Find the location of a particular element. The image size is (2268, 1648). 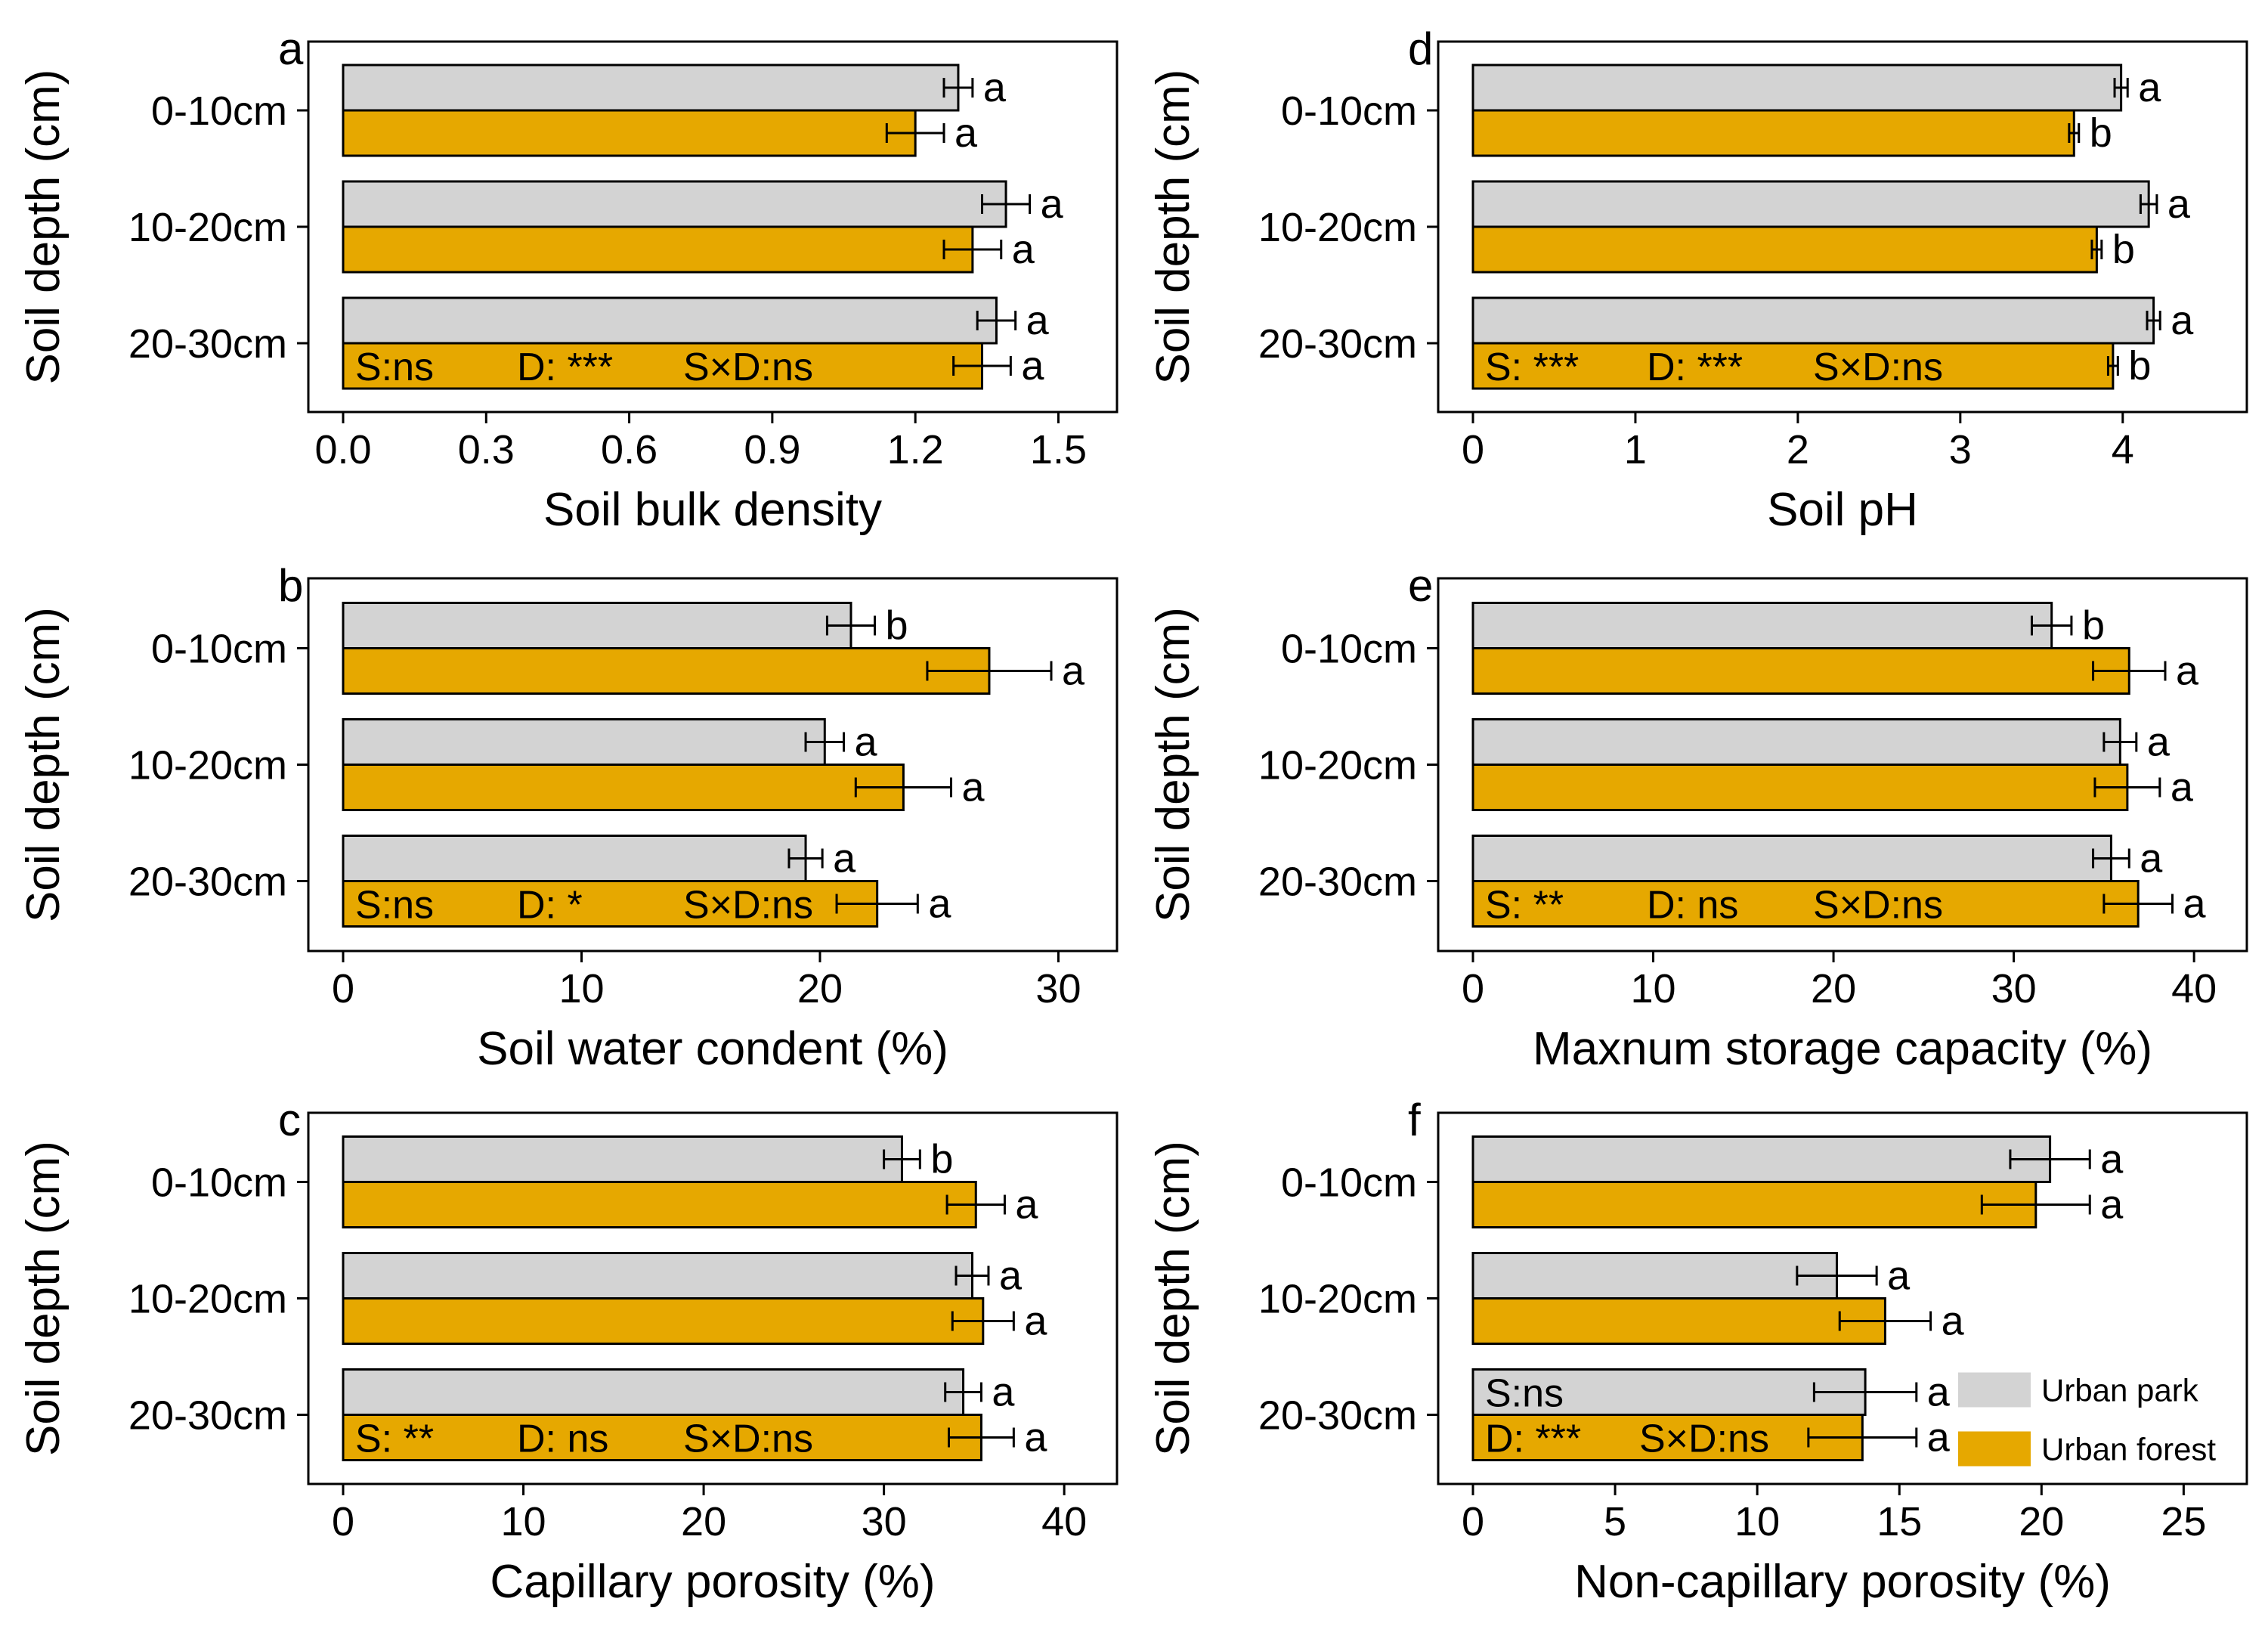

legend-label: Urban forest is located at coordinates (2128, 1449).